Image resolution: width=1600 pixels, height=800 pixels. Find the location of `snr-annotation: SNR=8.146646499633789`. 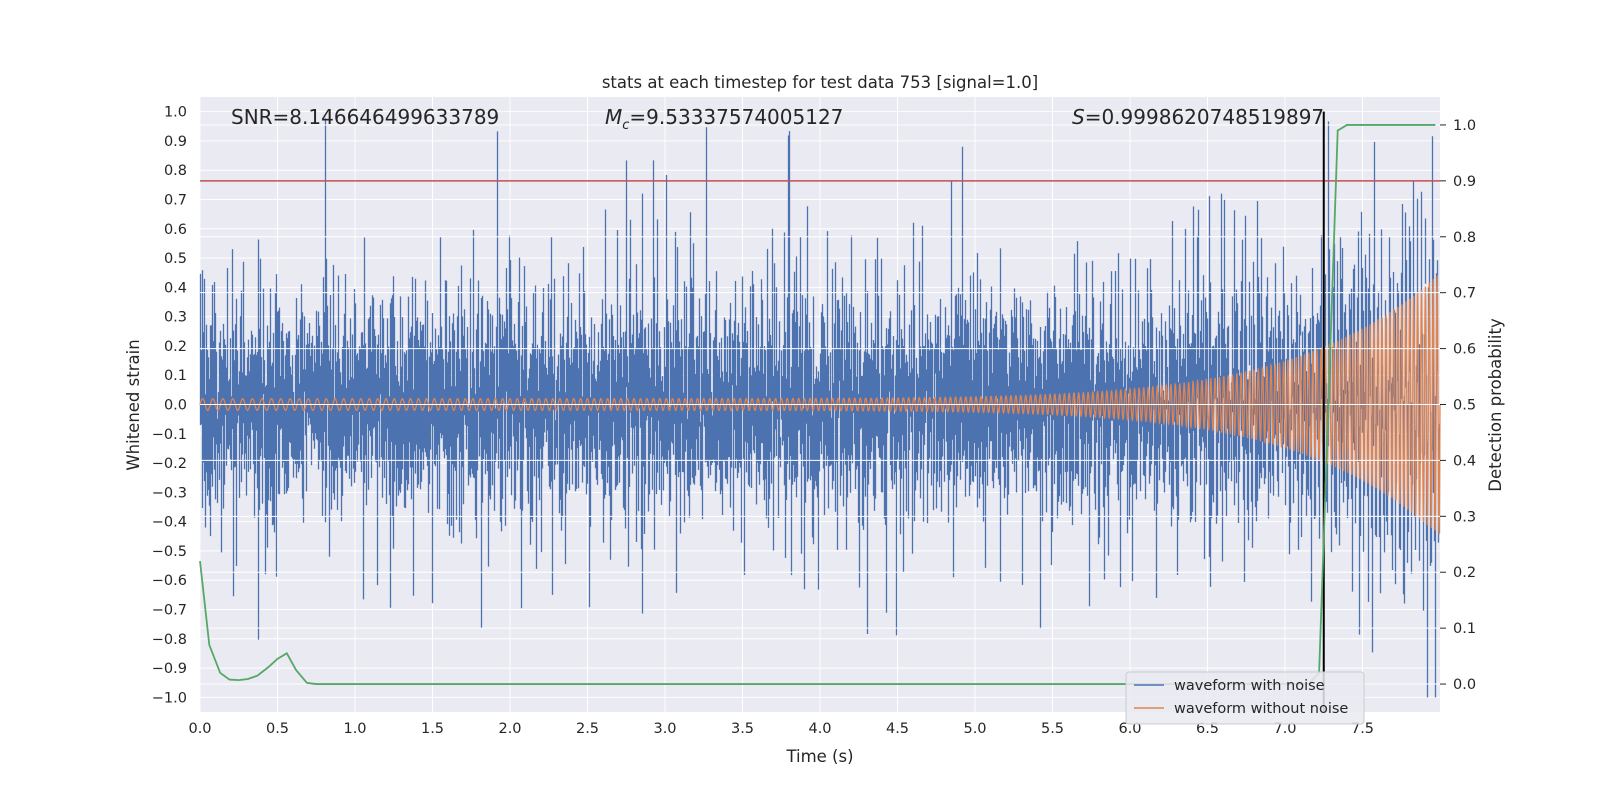

snr-annotation: SNR=8.146646499633789 is located at coordinates (365, 117).